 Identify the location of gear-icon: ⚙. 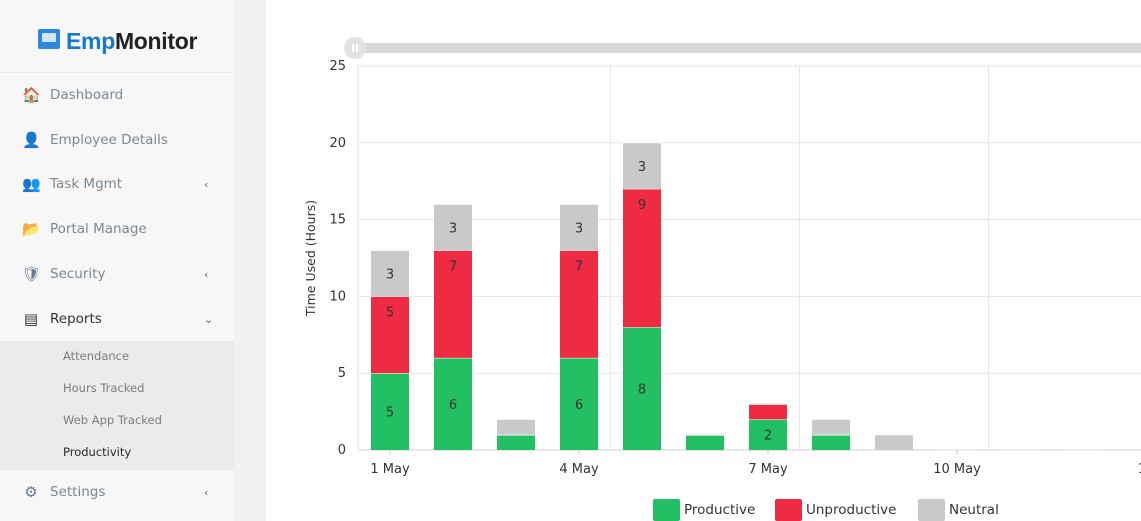
(31, 492).